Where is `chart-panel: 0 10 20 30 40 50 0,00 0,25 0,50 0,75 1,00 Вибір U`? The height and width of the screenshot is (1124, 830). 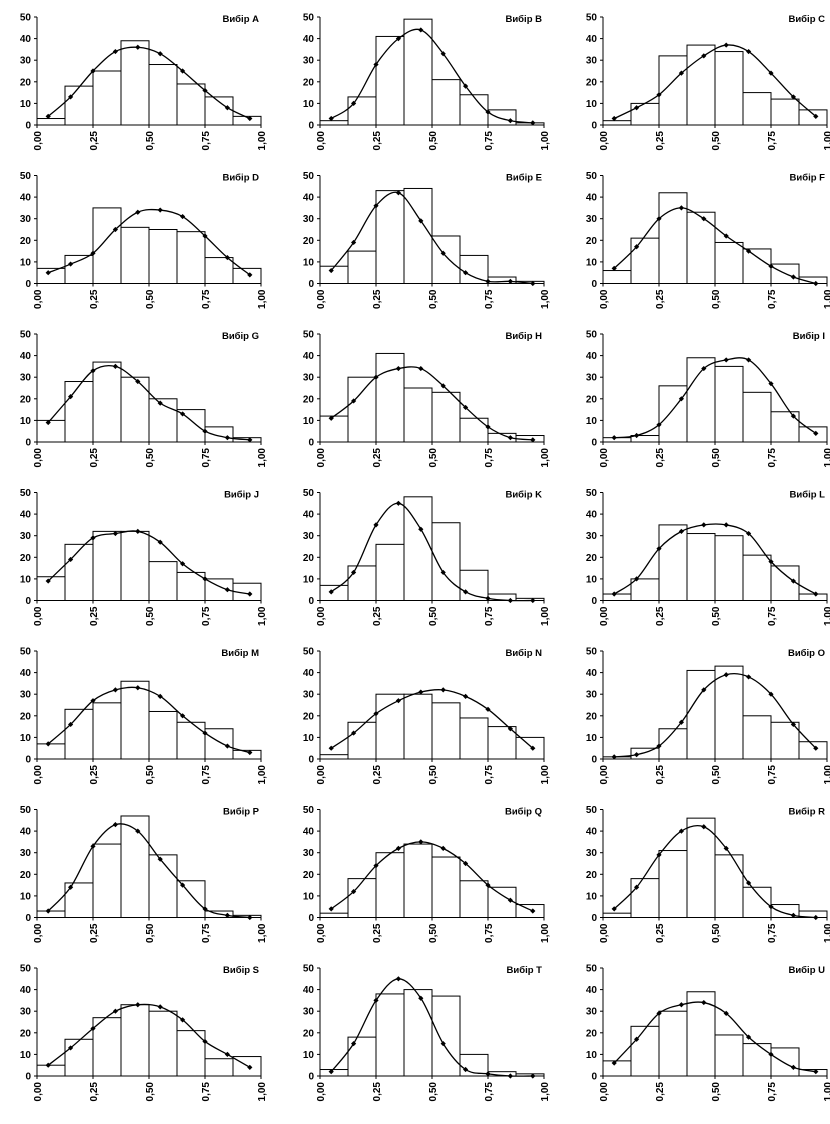 chart-panel: 0 10 20 30 40 50 0,00 0,25 0,50 0,75 1,00 Вибір U is located at coordinates (708, 1033).